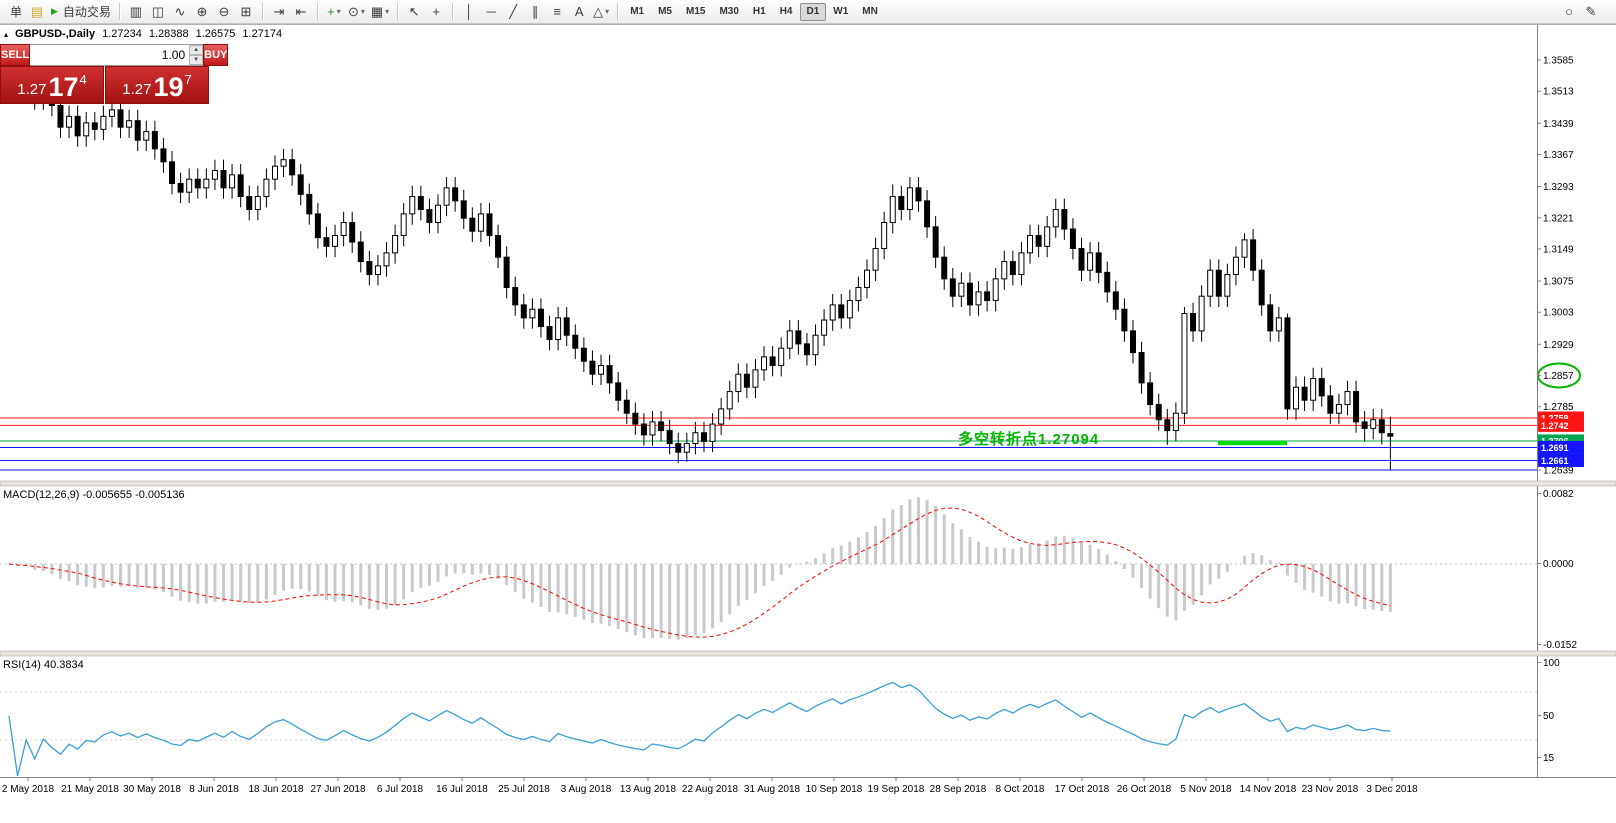  I want to click on rsi-scale-label: 50, so click(1549, 716).